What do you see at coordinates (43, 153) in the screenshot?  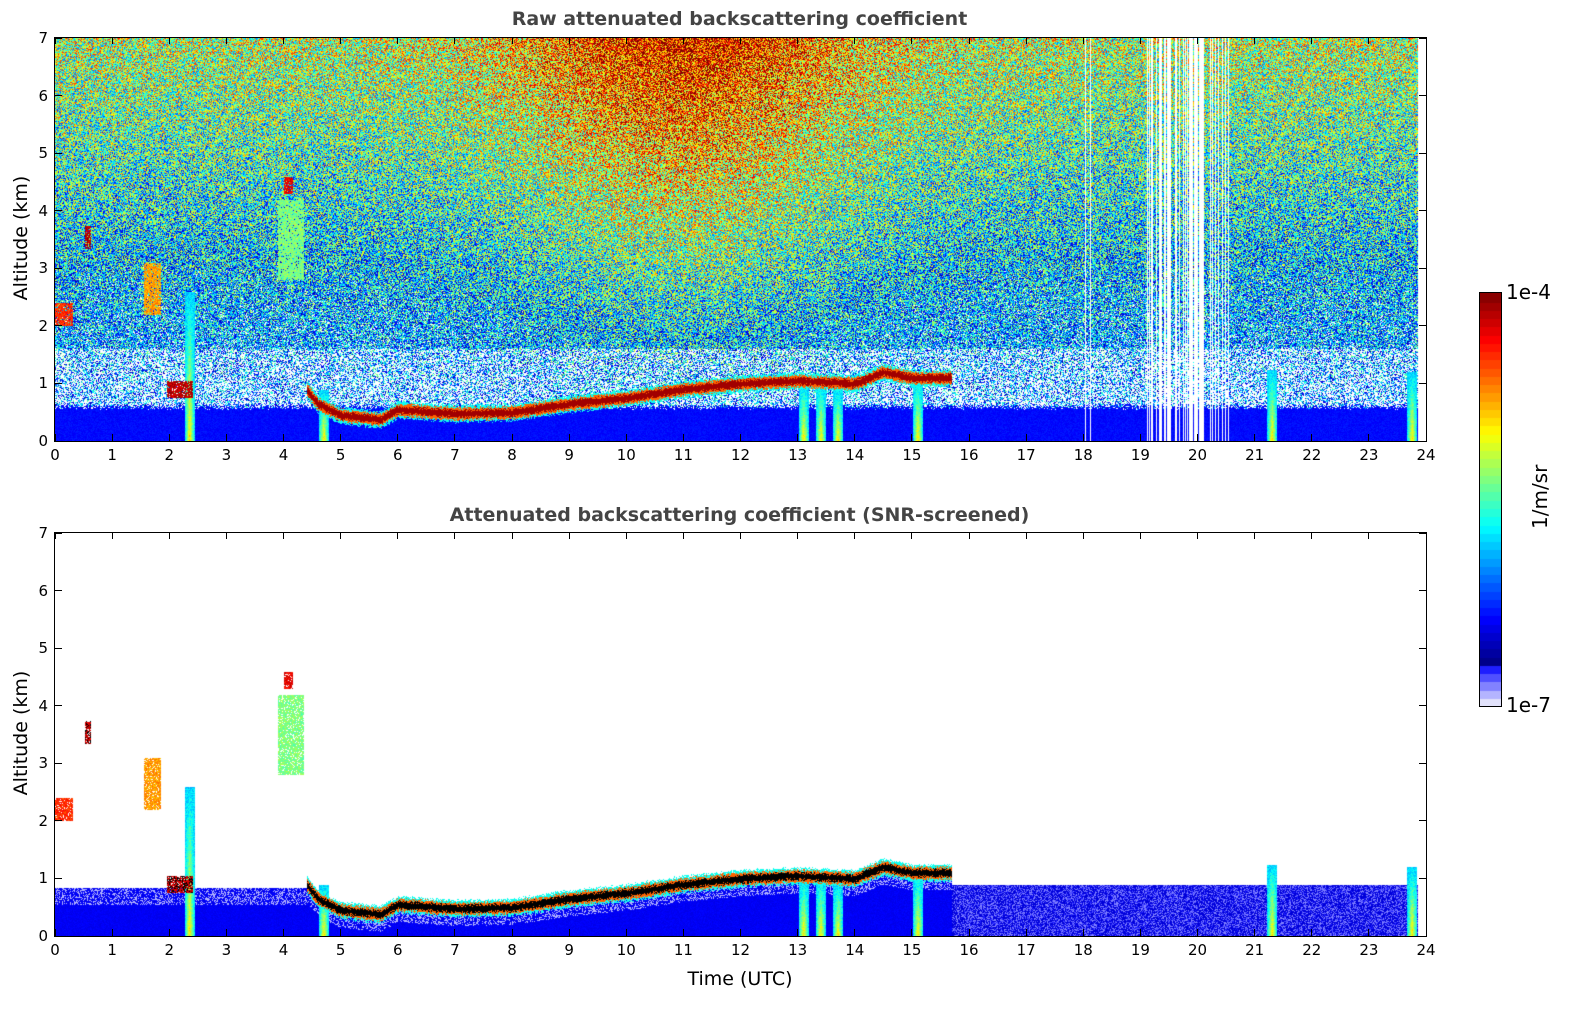 I see `y-tick-label: 5` at bounding box center [43, 153].